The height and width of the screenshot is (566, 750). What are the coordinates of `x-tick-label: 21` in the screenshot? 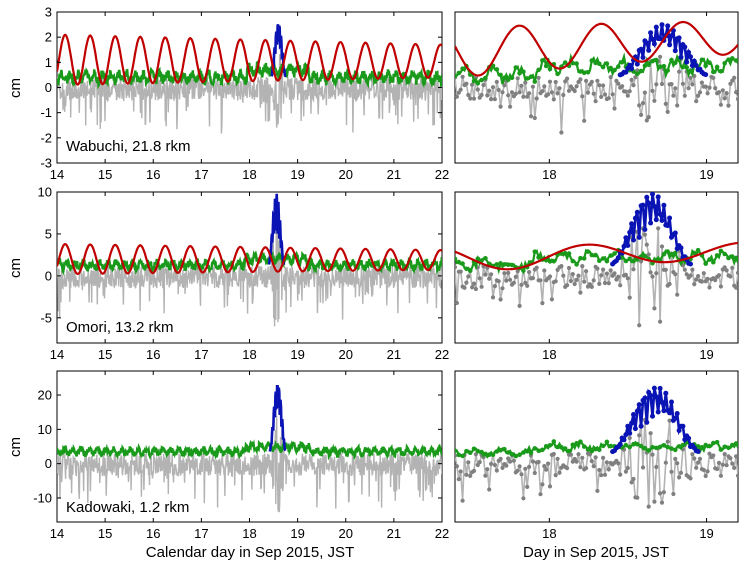 It's located at (394, 174).